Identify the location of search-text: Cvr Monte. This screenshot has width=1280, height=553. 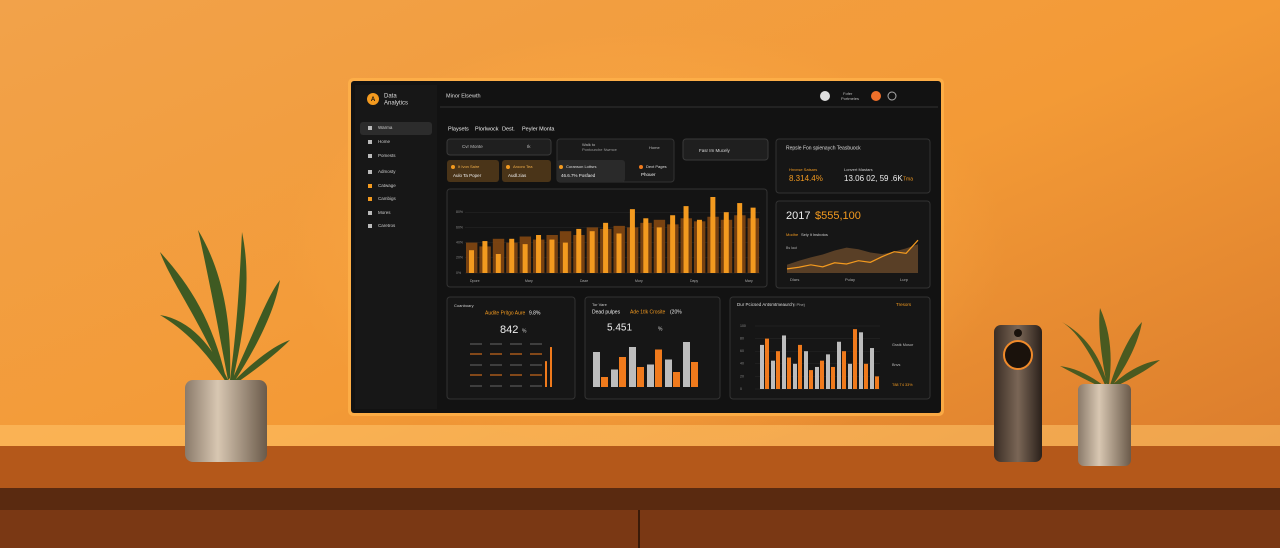
(472, 146).